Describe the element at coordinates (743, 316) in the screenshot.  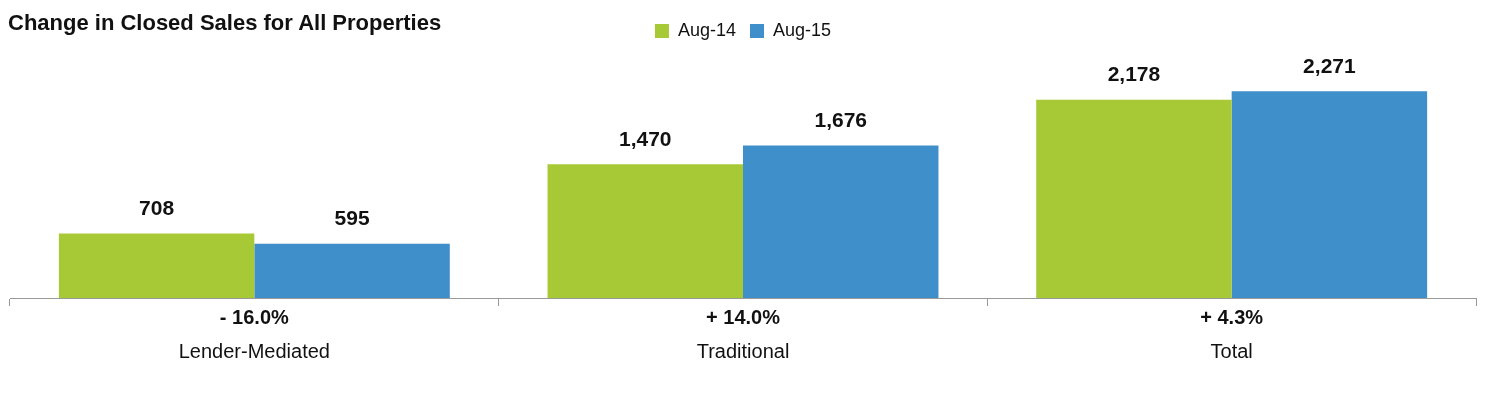
I see `text: + 14.0%` at that location.